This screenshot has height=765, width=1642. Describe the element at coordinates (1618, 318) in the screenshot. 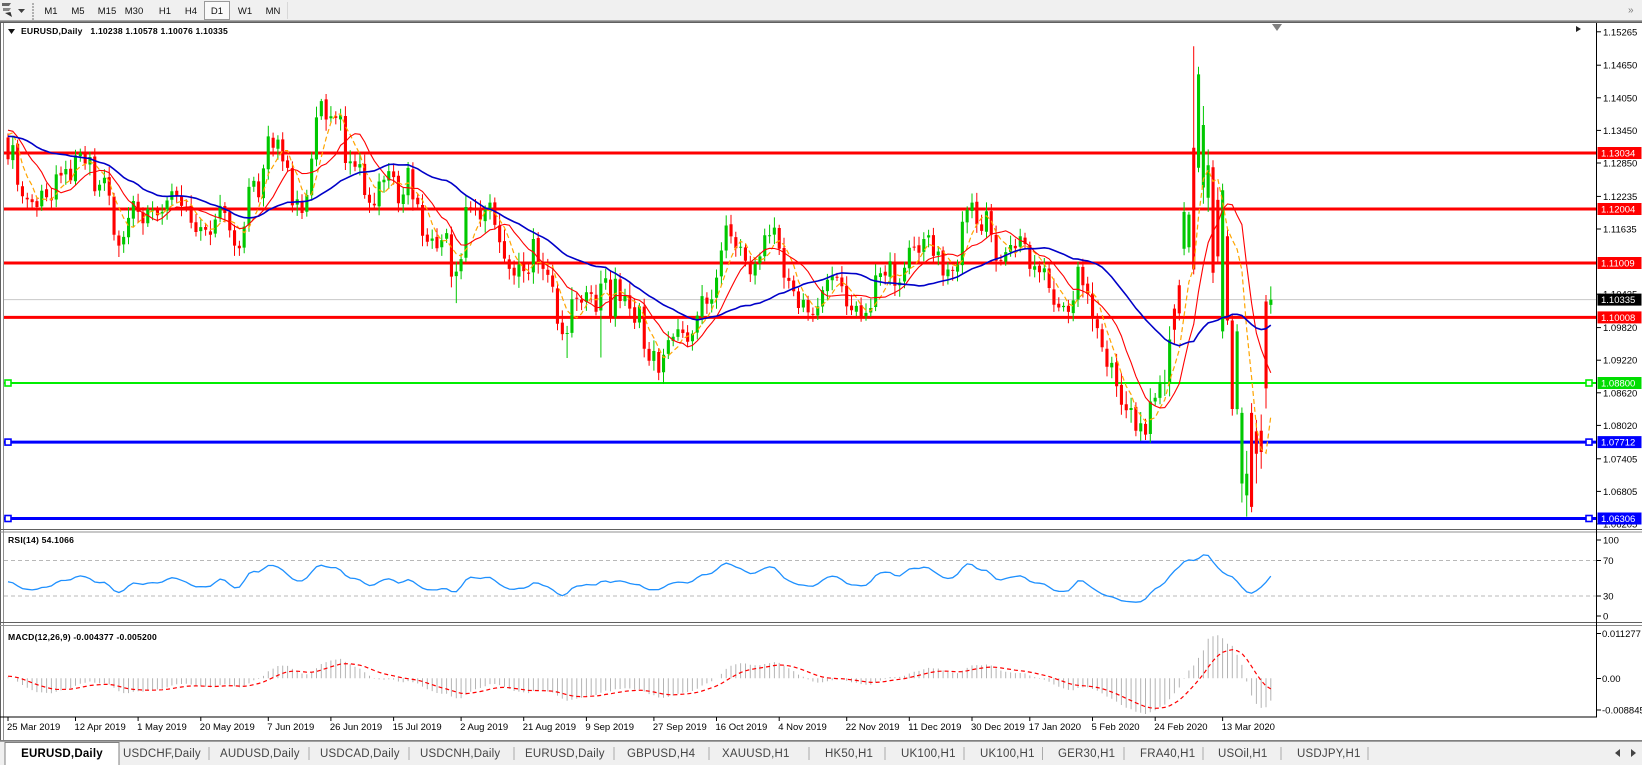

I see `svg-text: 1.10008` at that location.